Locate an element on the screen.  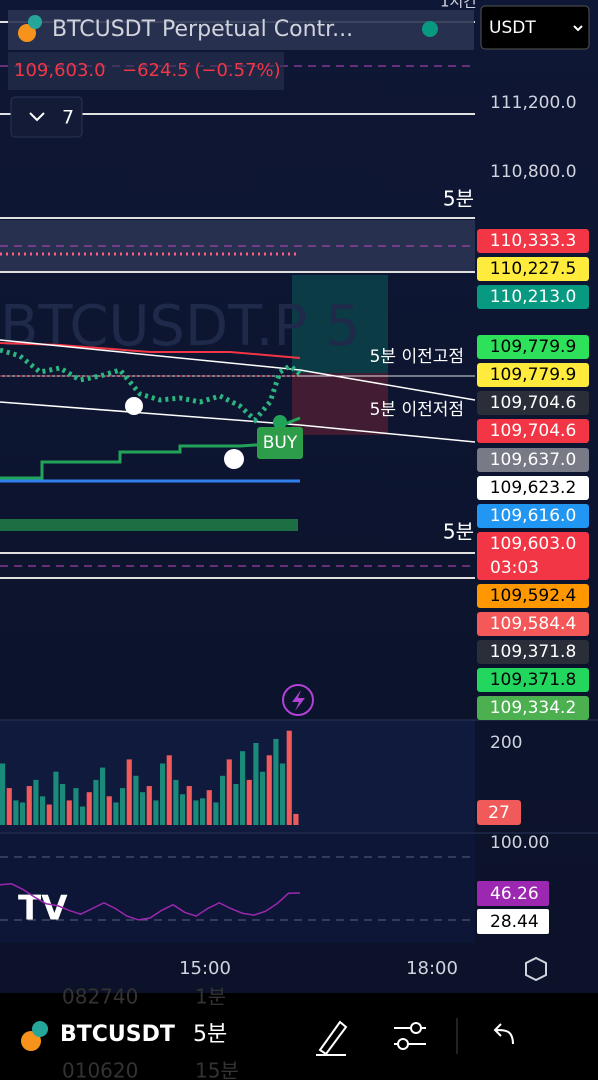
volume-tag is located at coordinates (499, 812).